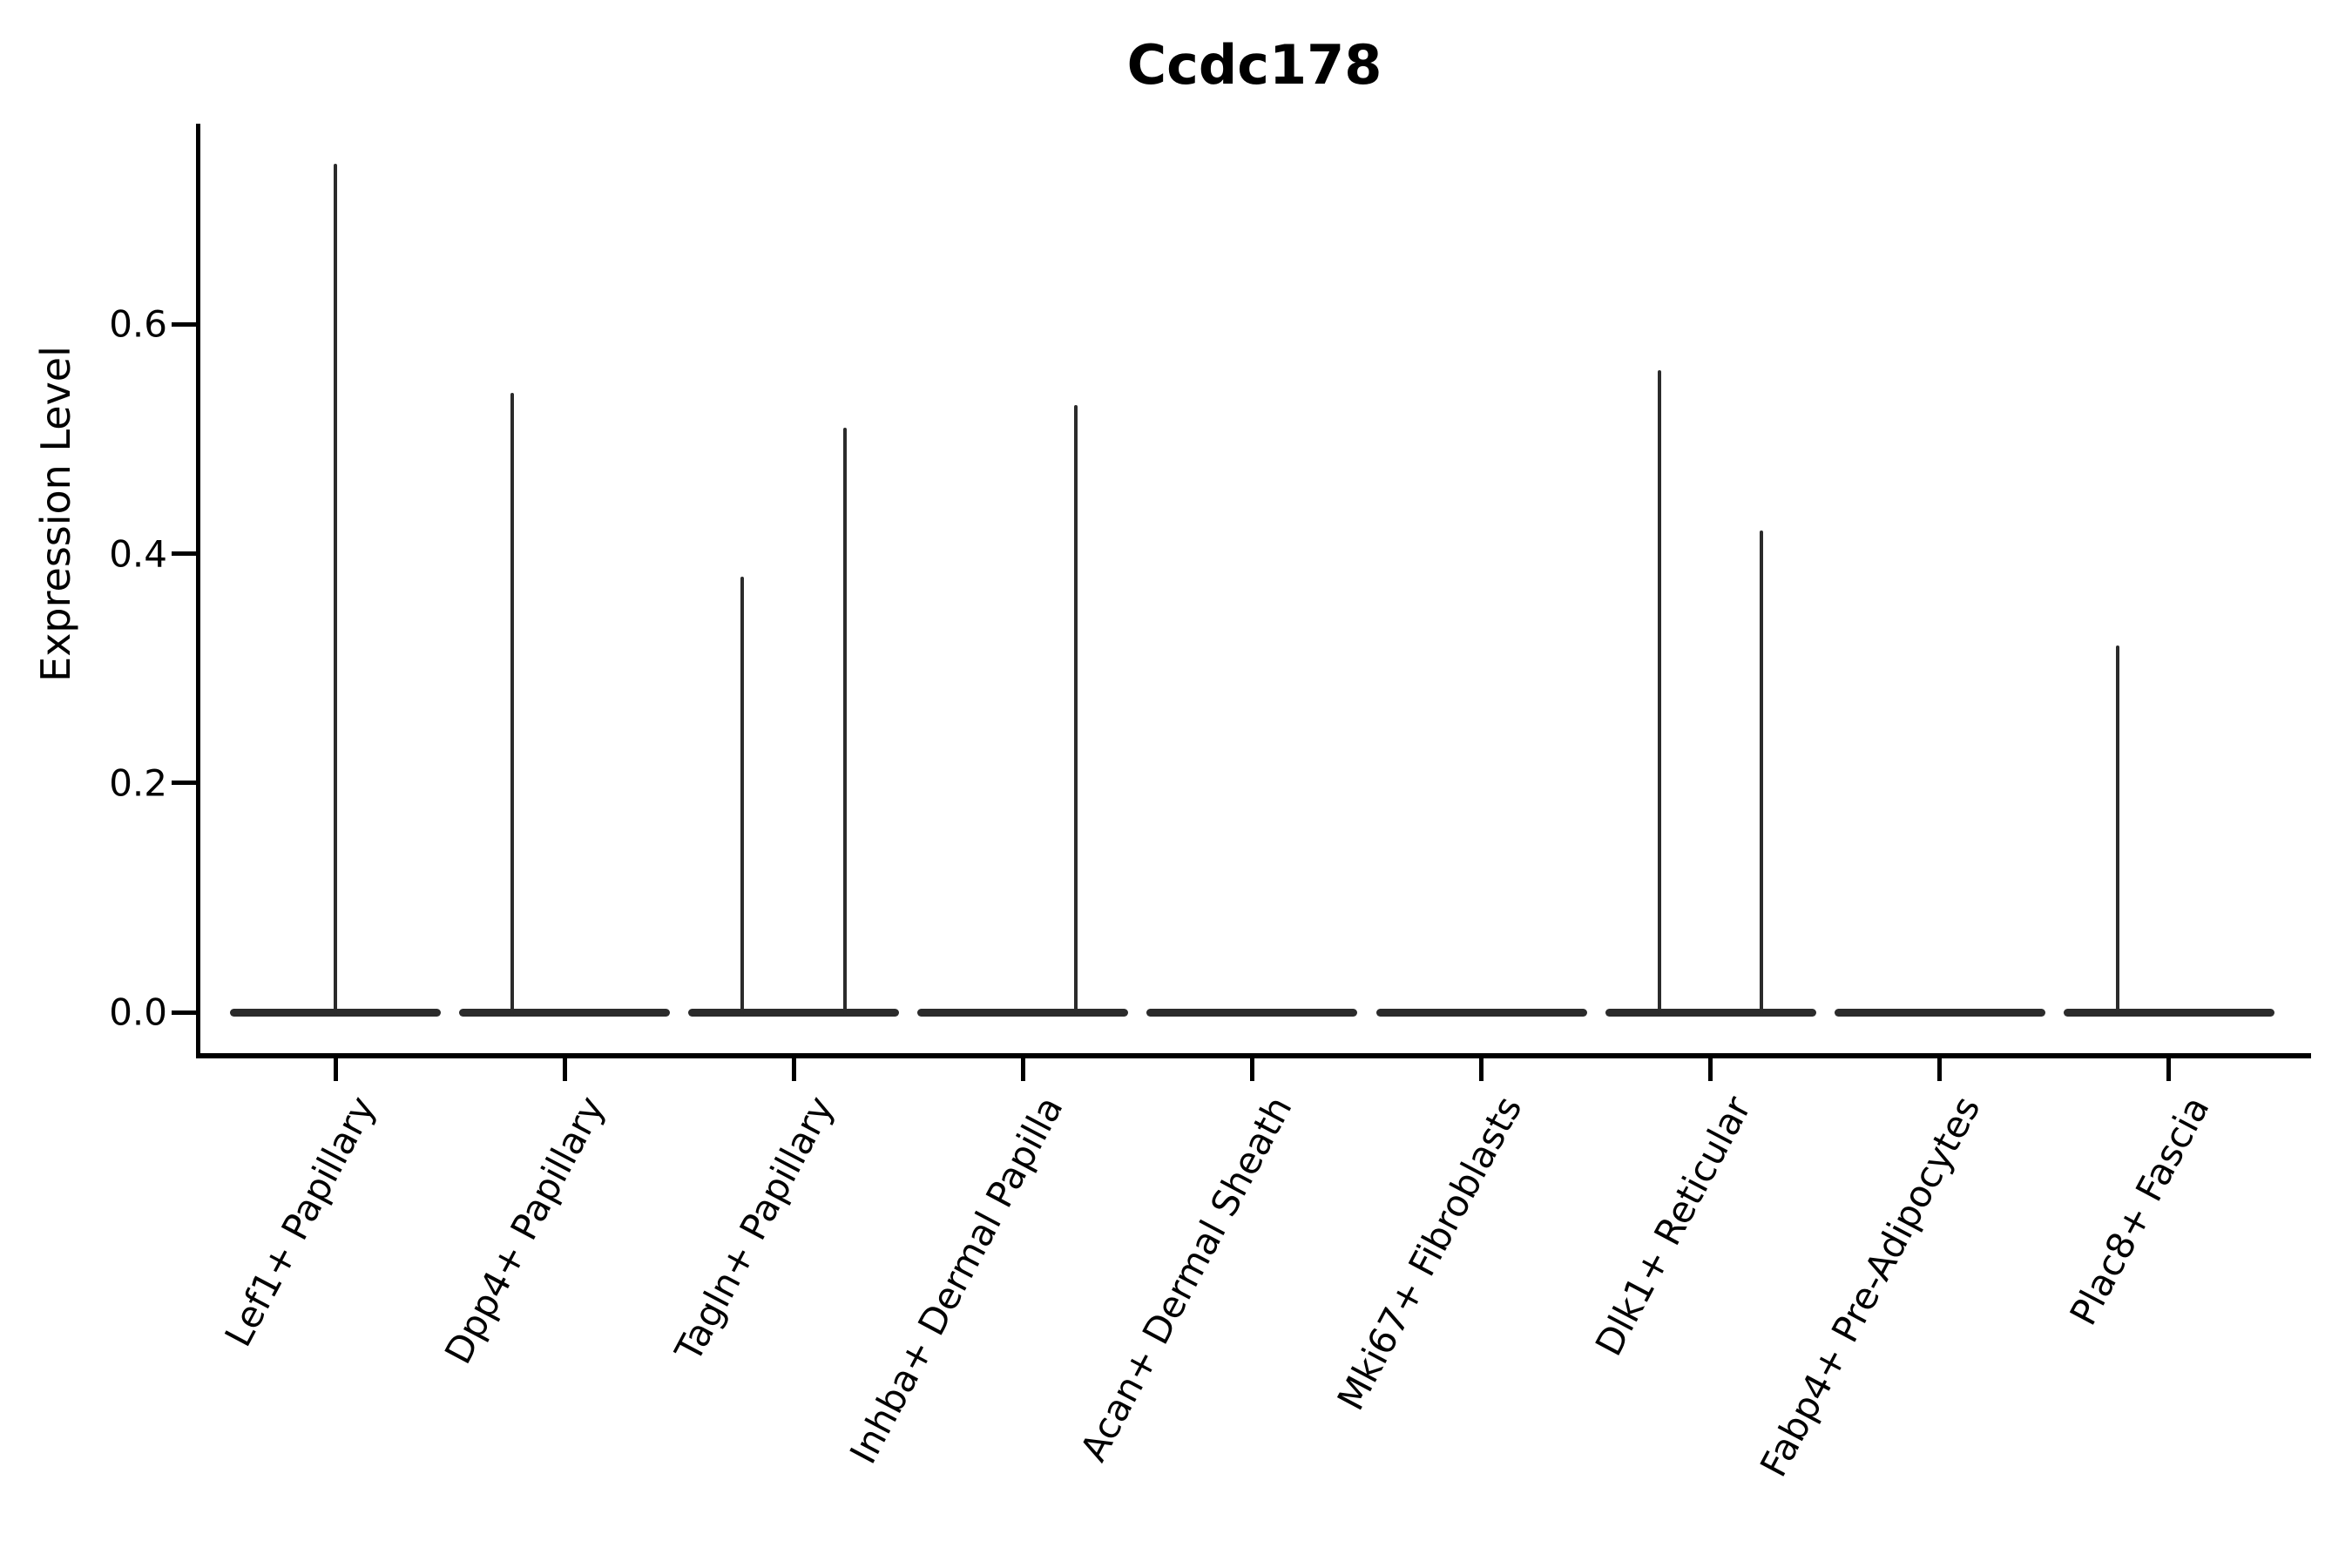 This screenshot has width=2352, height=1568. What do you see at coordinates (1870, 1286) in the screenshot?
I see `x-tick-label: Fabp4+ Pre-Adipocytes` at bounding box center [1870, 1286].